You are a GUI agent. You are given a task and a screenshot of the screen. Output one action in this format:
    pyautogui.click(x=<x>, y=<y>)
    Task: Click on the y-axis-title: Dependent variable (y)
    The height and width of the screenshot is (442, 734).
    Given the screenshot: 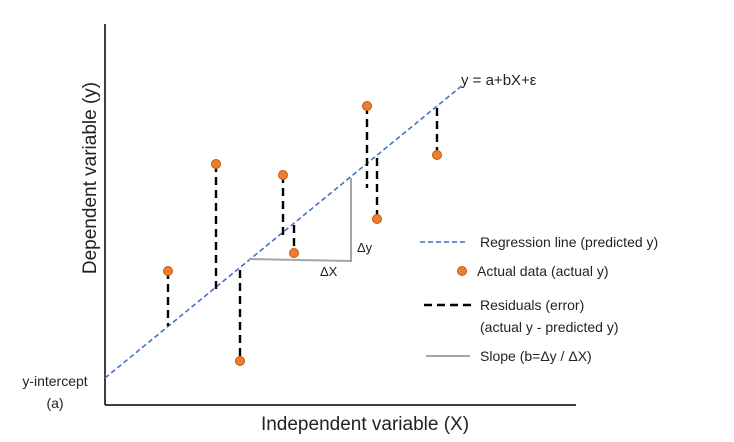 What is the action you would take?
    pyautogui.click(x=90, y=178)
    